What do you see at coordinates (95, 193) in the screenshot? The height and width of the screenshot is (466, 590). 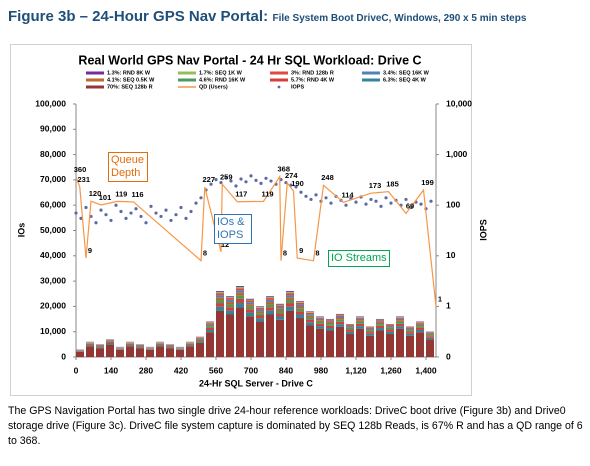 I see `data-label: 120` at bounding box center [95, 193].